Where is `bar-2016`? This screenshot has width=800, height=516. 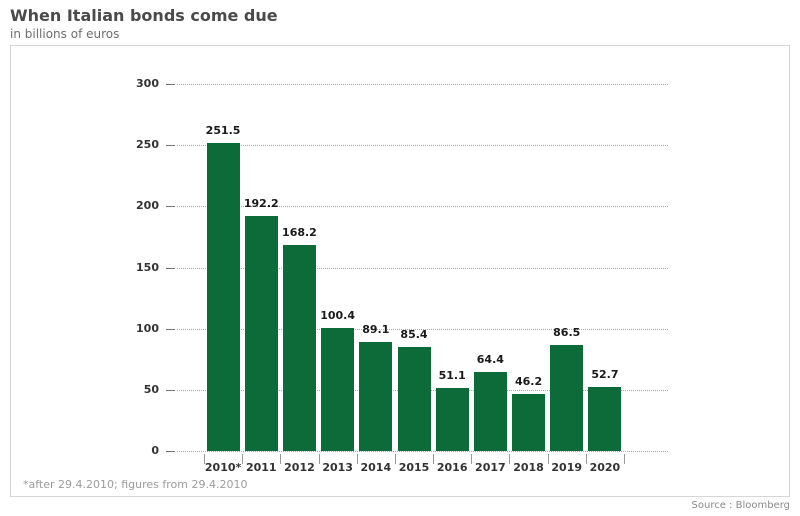
bar-2016 is located at coordinates (452, 419).